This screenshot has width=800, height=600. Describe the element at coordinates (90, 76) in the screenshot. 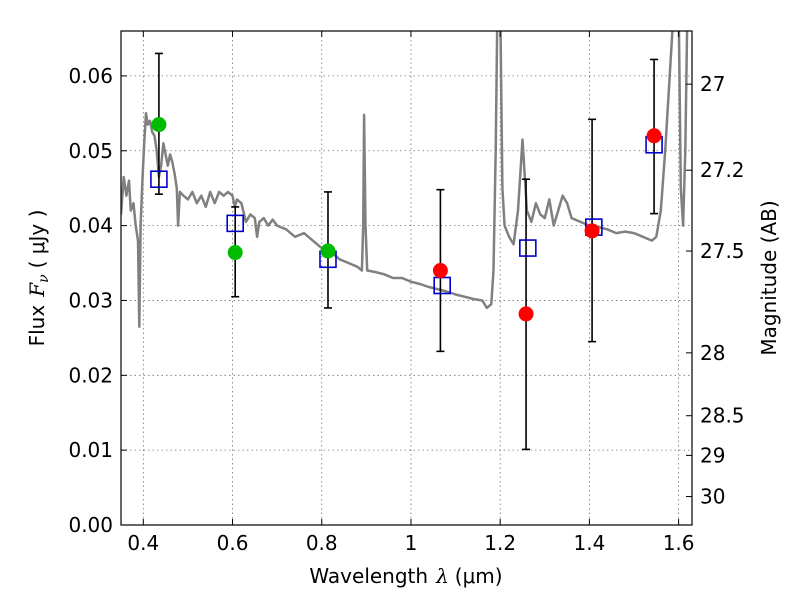

I see `y-tick-label: 0.06` at that location.